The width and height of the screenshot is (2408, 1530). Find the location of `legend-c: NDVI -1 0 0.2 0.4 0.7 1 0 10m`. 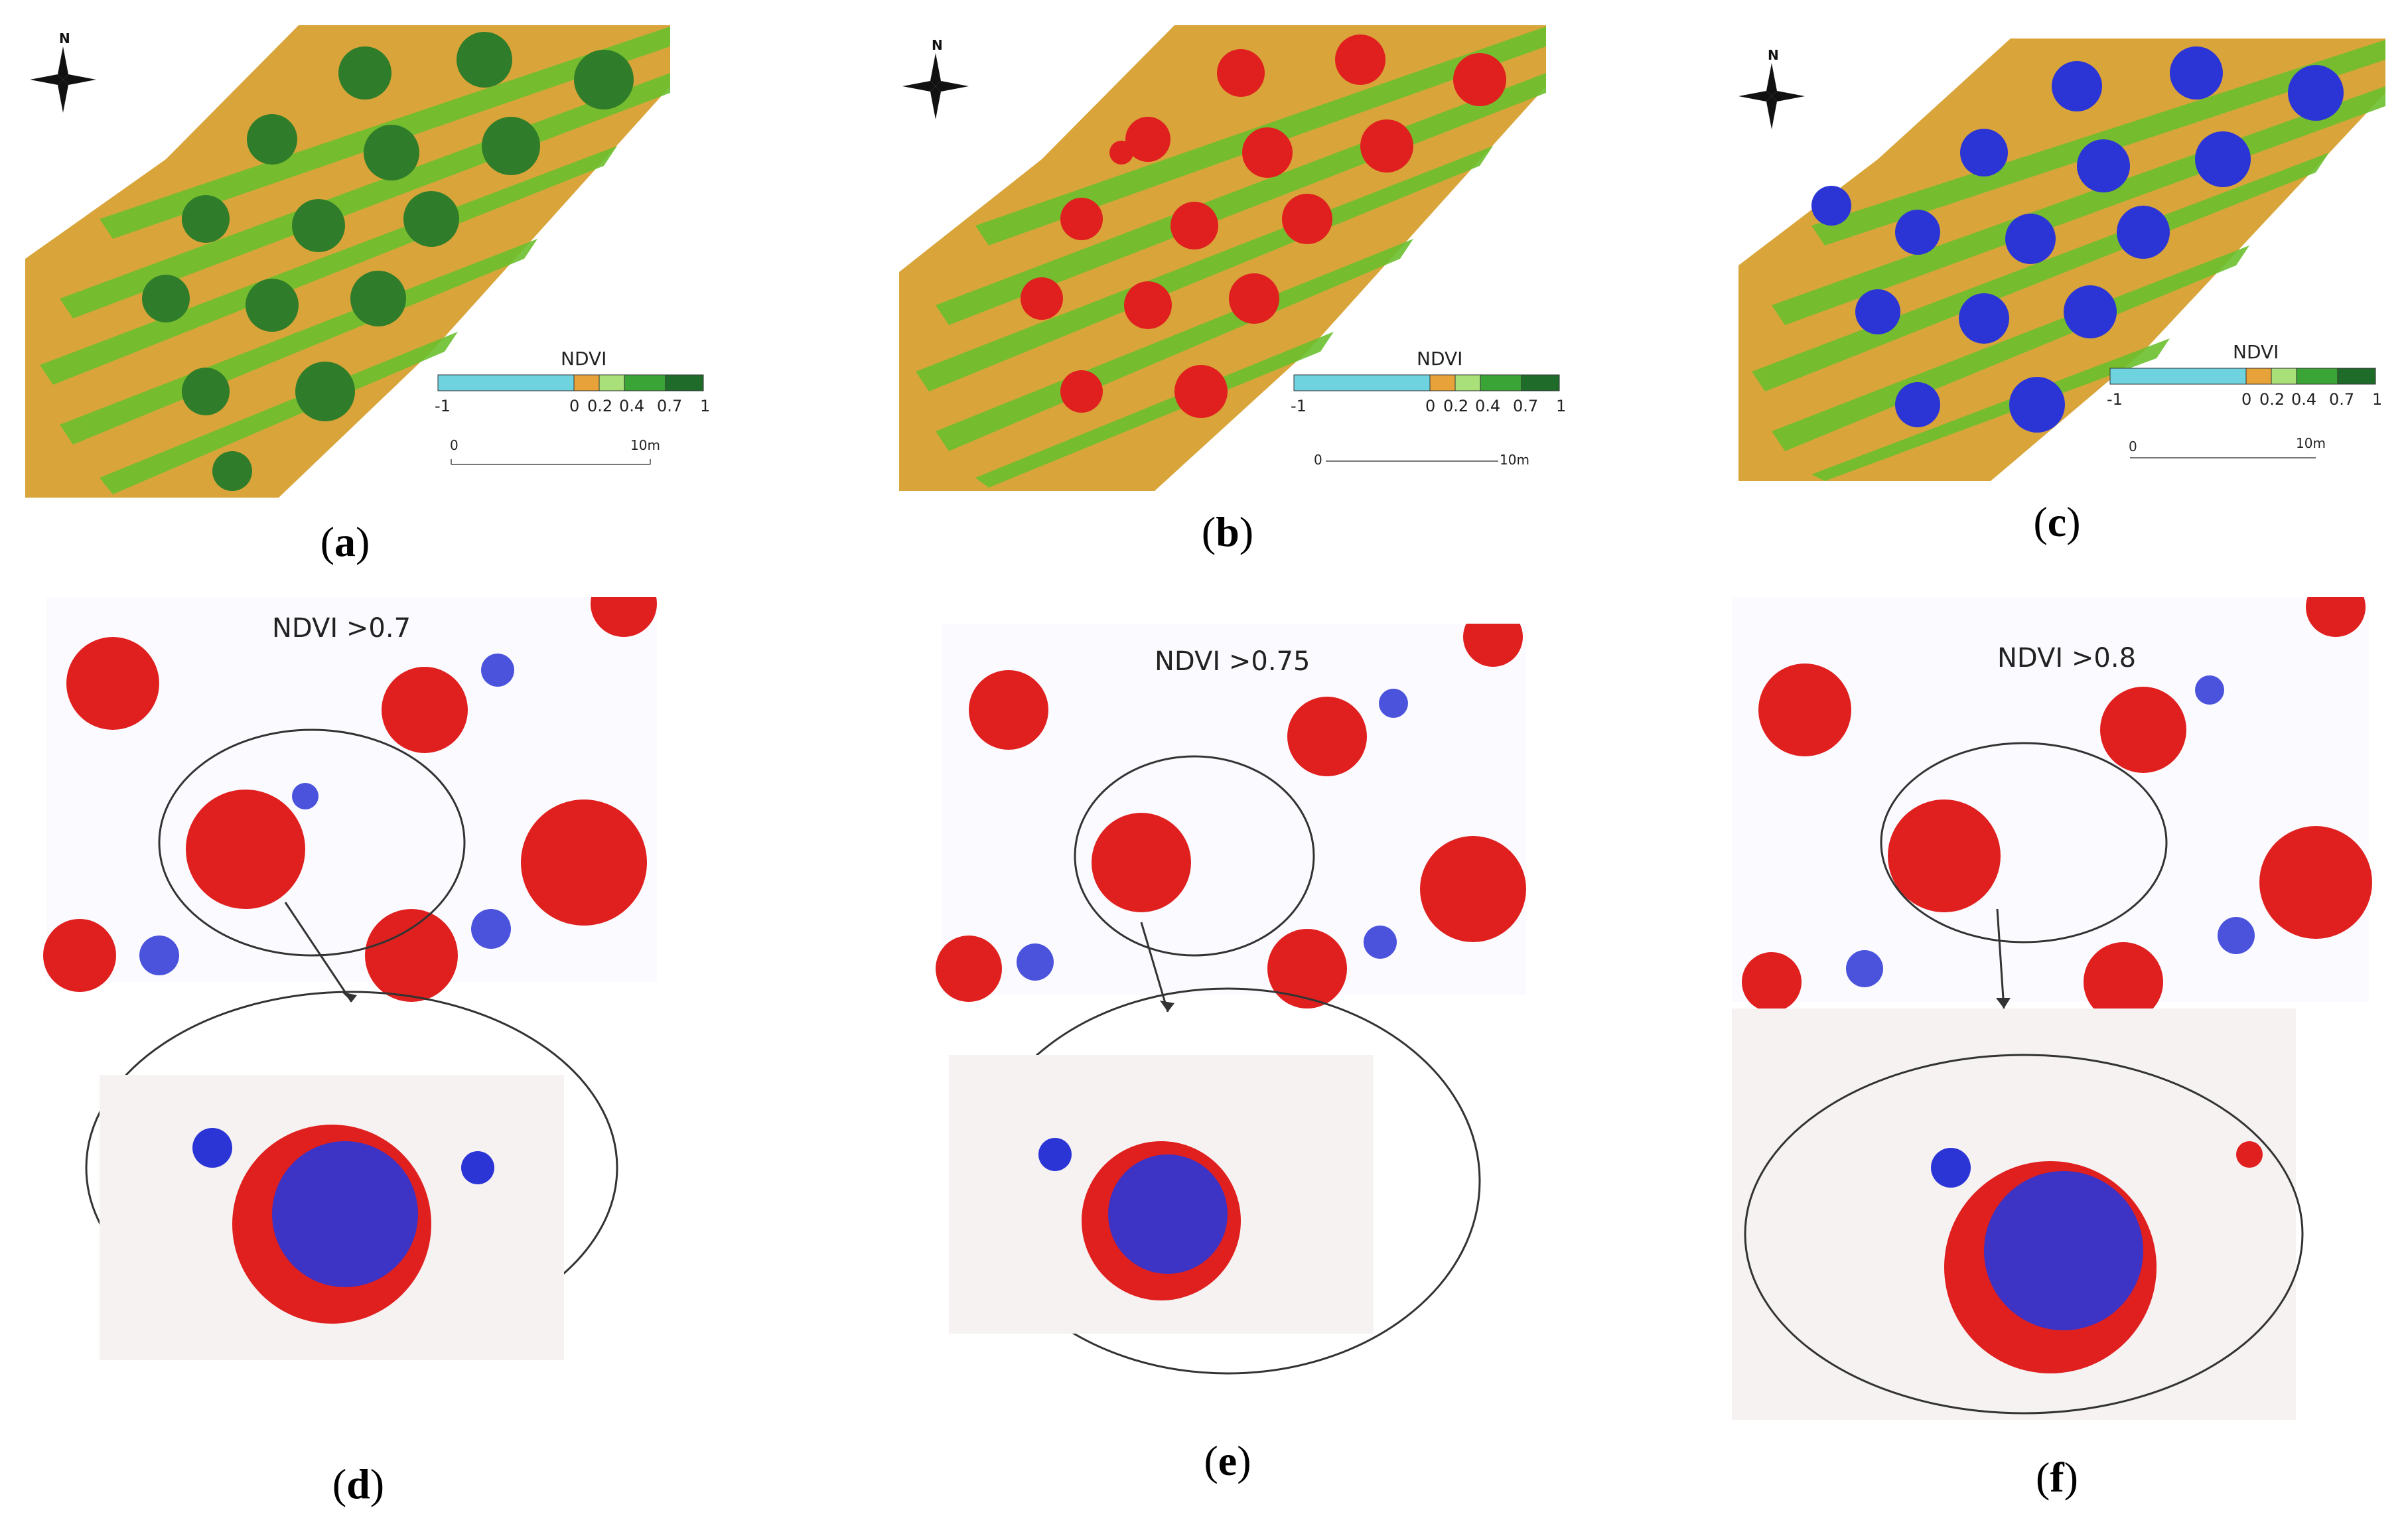

legend-c: NDVI -1 0 0.2 0.4 0.7 1 0 10m is located at coordinates (2244, 400).